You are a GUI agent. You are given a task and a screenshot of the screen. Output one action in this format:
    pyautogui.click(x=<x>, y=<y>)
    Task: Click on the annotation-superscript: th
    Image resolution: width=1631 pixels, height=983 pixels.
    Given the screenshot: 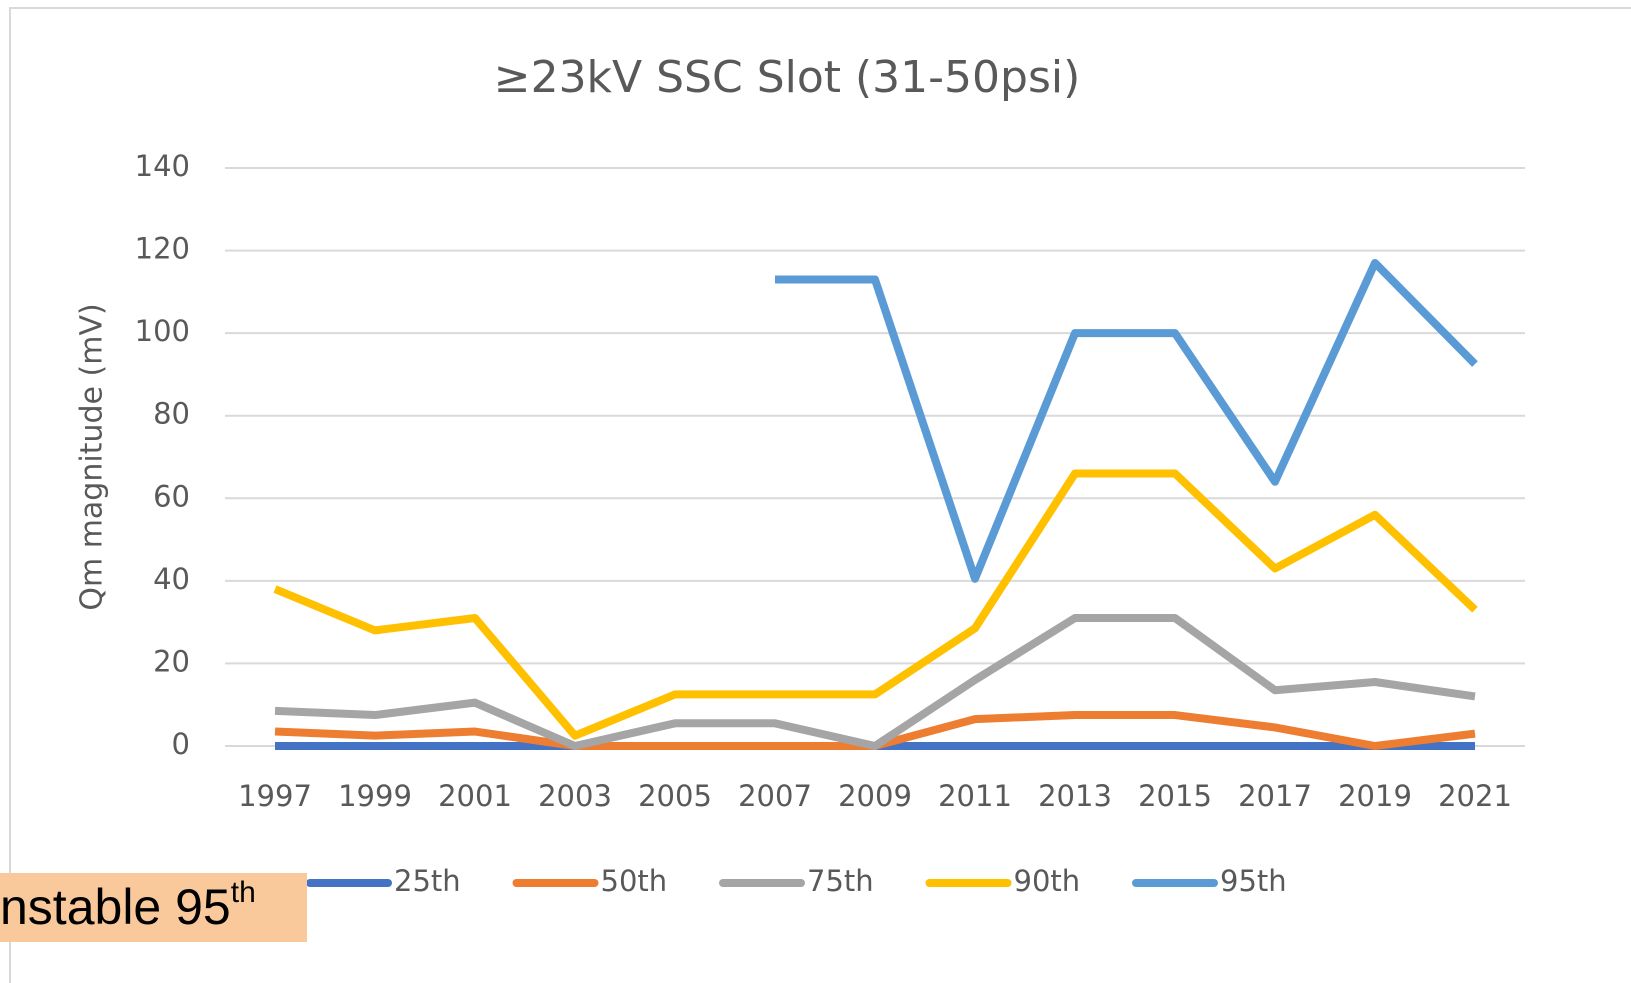 What is the action you would take?
    pyautogui.click(x=243, y=892)
    